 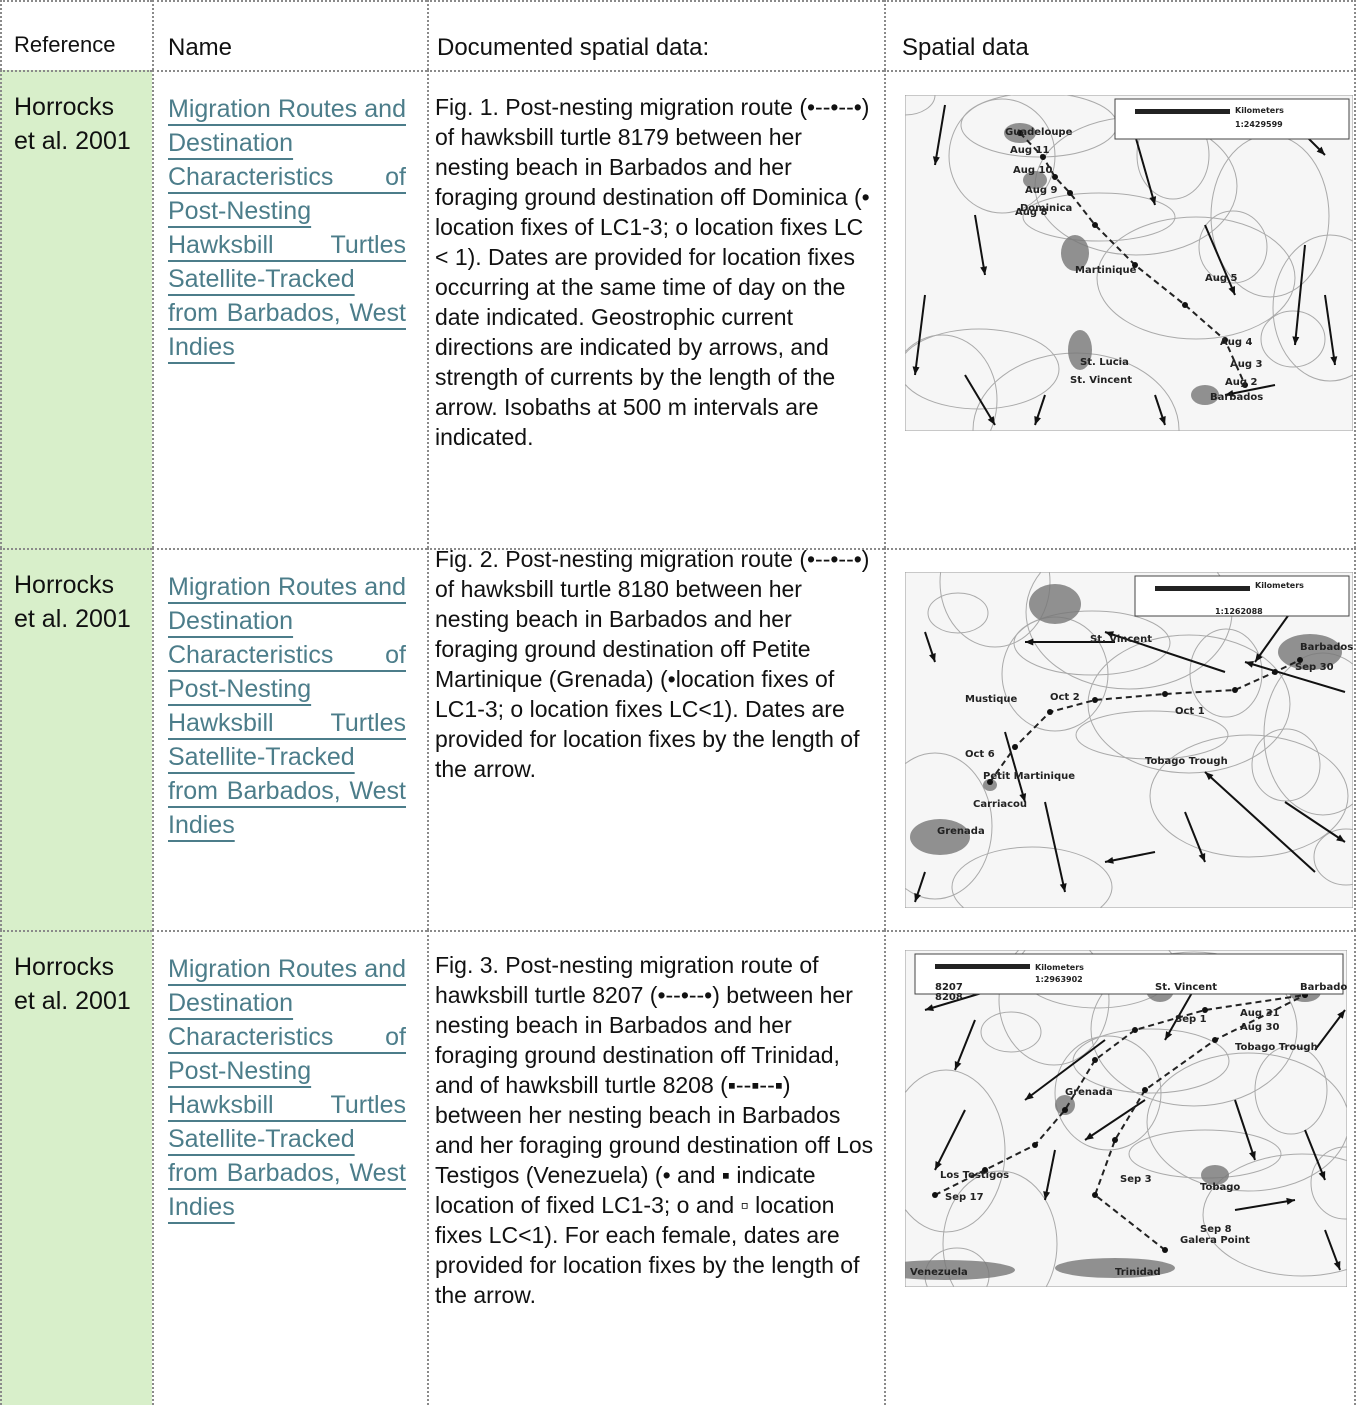 I want to click on map-label: Galera Point, so click(x=1215, y=1240).